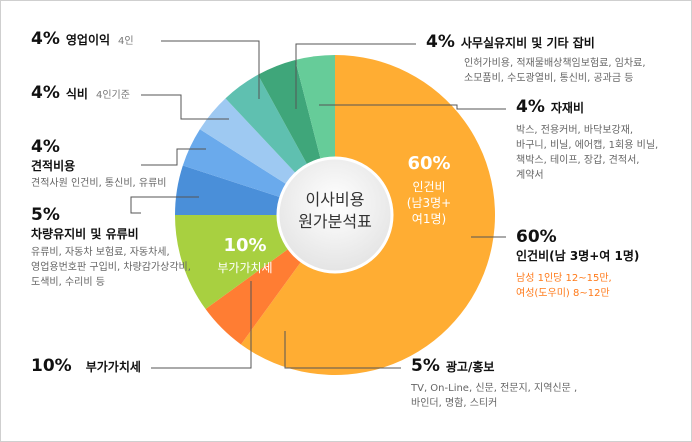 The image size is (692, 442). What do you see at coordinates (440, 42) in the screenshot?
I see `label-office-pct: 4%` at bounding box center [440, 42].